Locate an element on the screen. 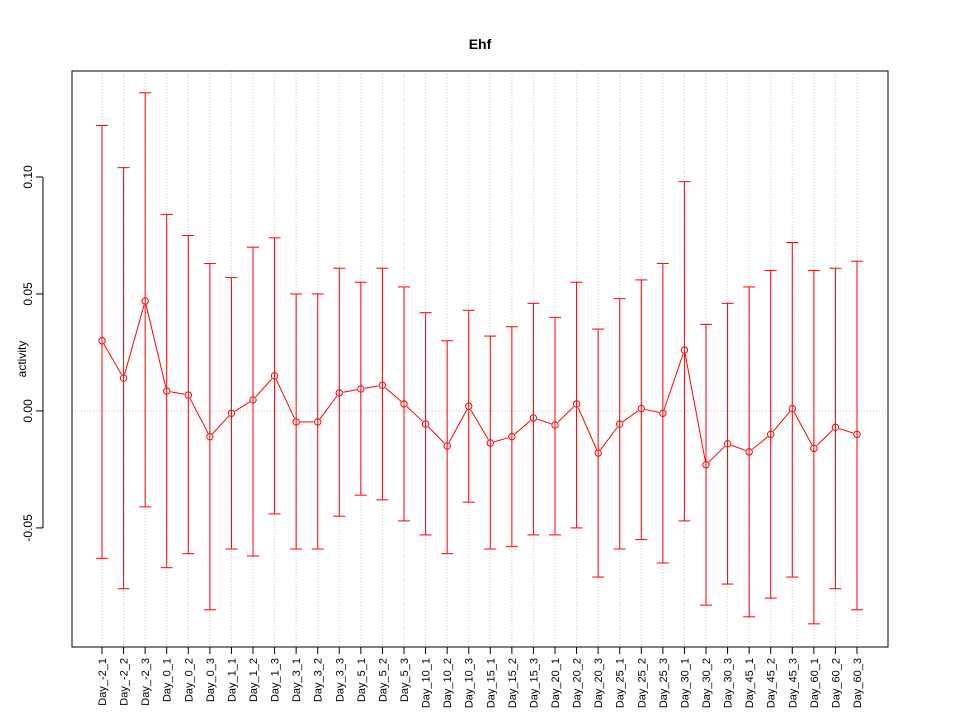 This screenshot has width=960, height=725. x-tick-label: Day_1_3 is located at coordinates (276, 680).